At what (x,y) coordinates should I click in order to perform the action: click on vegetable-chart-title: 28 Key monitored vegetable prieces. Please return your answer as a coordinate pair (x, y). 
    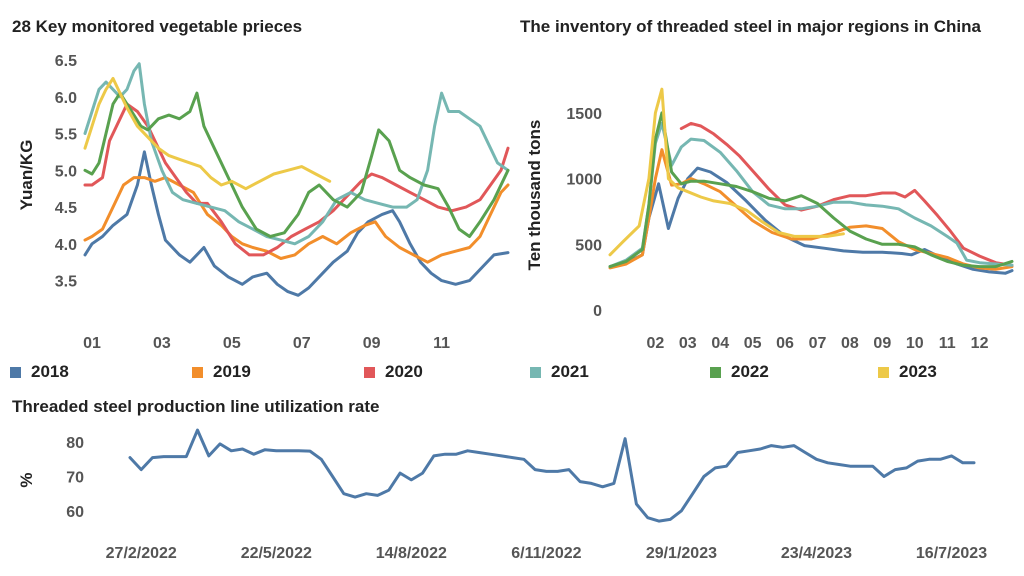
    Looking at the image, I should click on (157, 26).